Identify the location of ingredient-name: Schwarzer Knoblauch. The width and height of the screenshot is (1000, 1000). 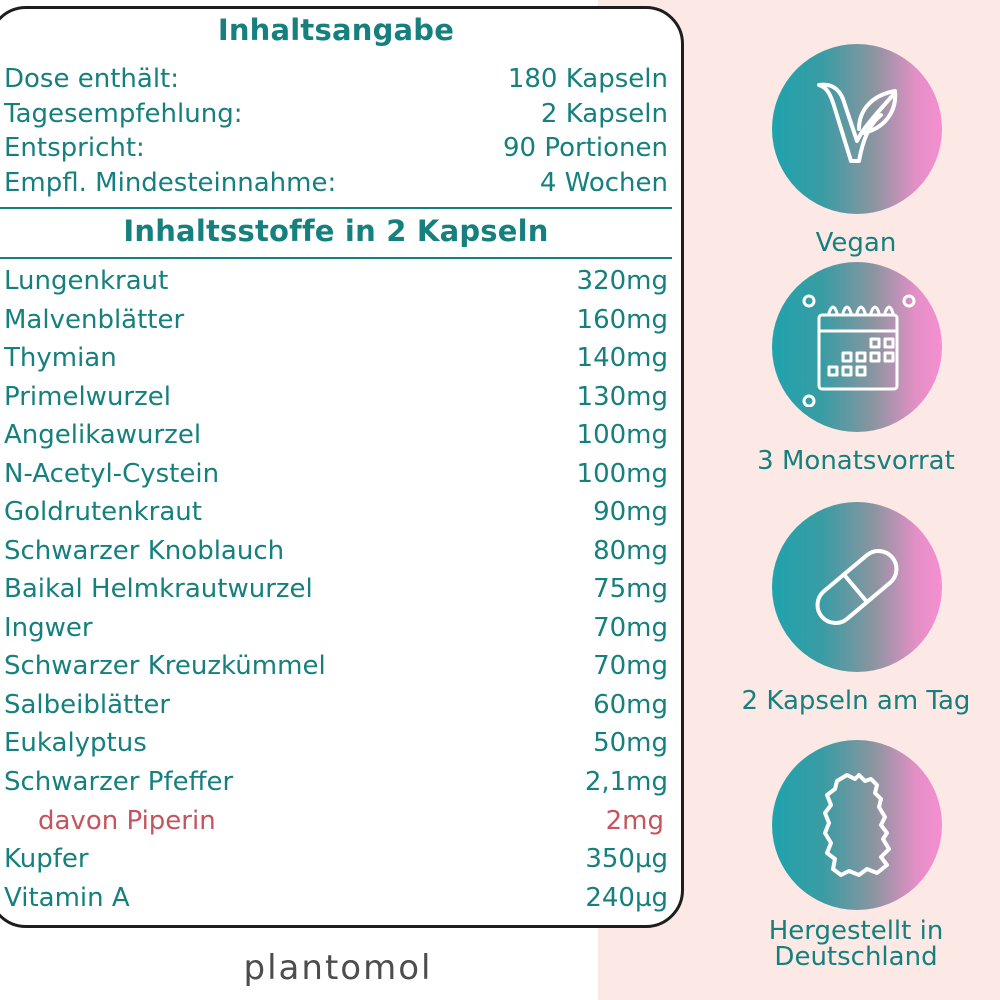
(144, 551).